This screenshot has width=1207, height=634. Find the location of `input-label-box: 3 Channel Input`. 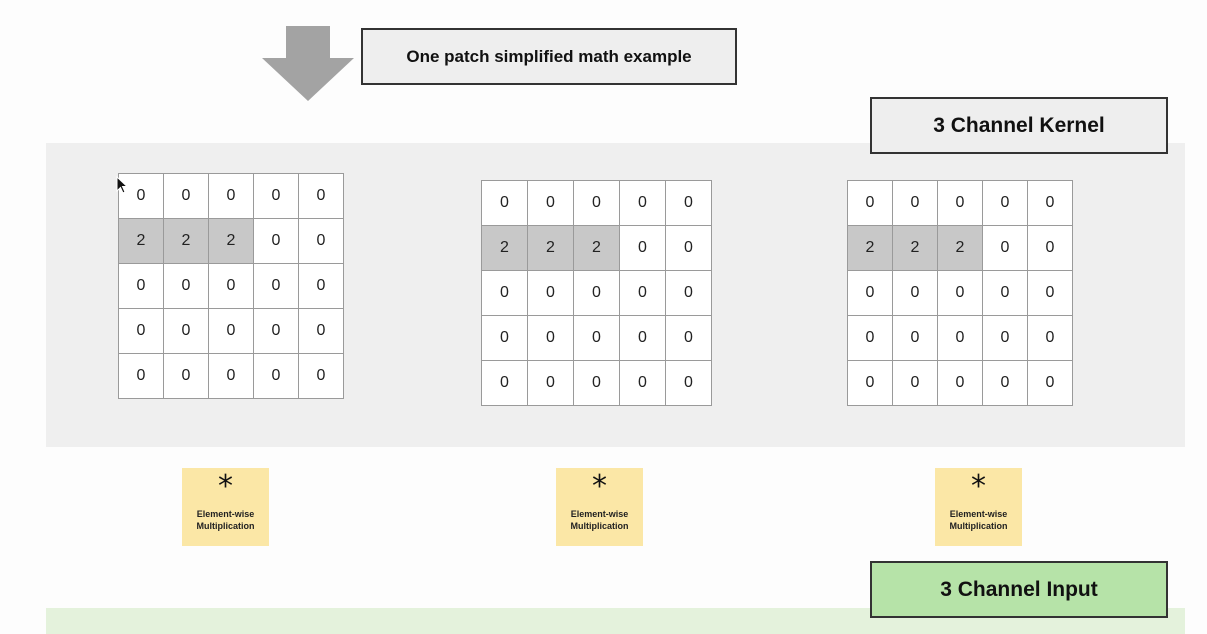

input-label-box: 3 Channel Input is located at coordinates (1019, 589).